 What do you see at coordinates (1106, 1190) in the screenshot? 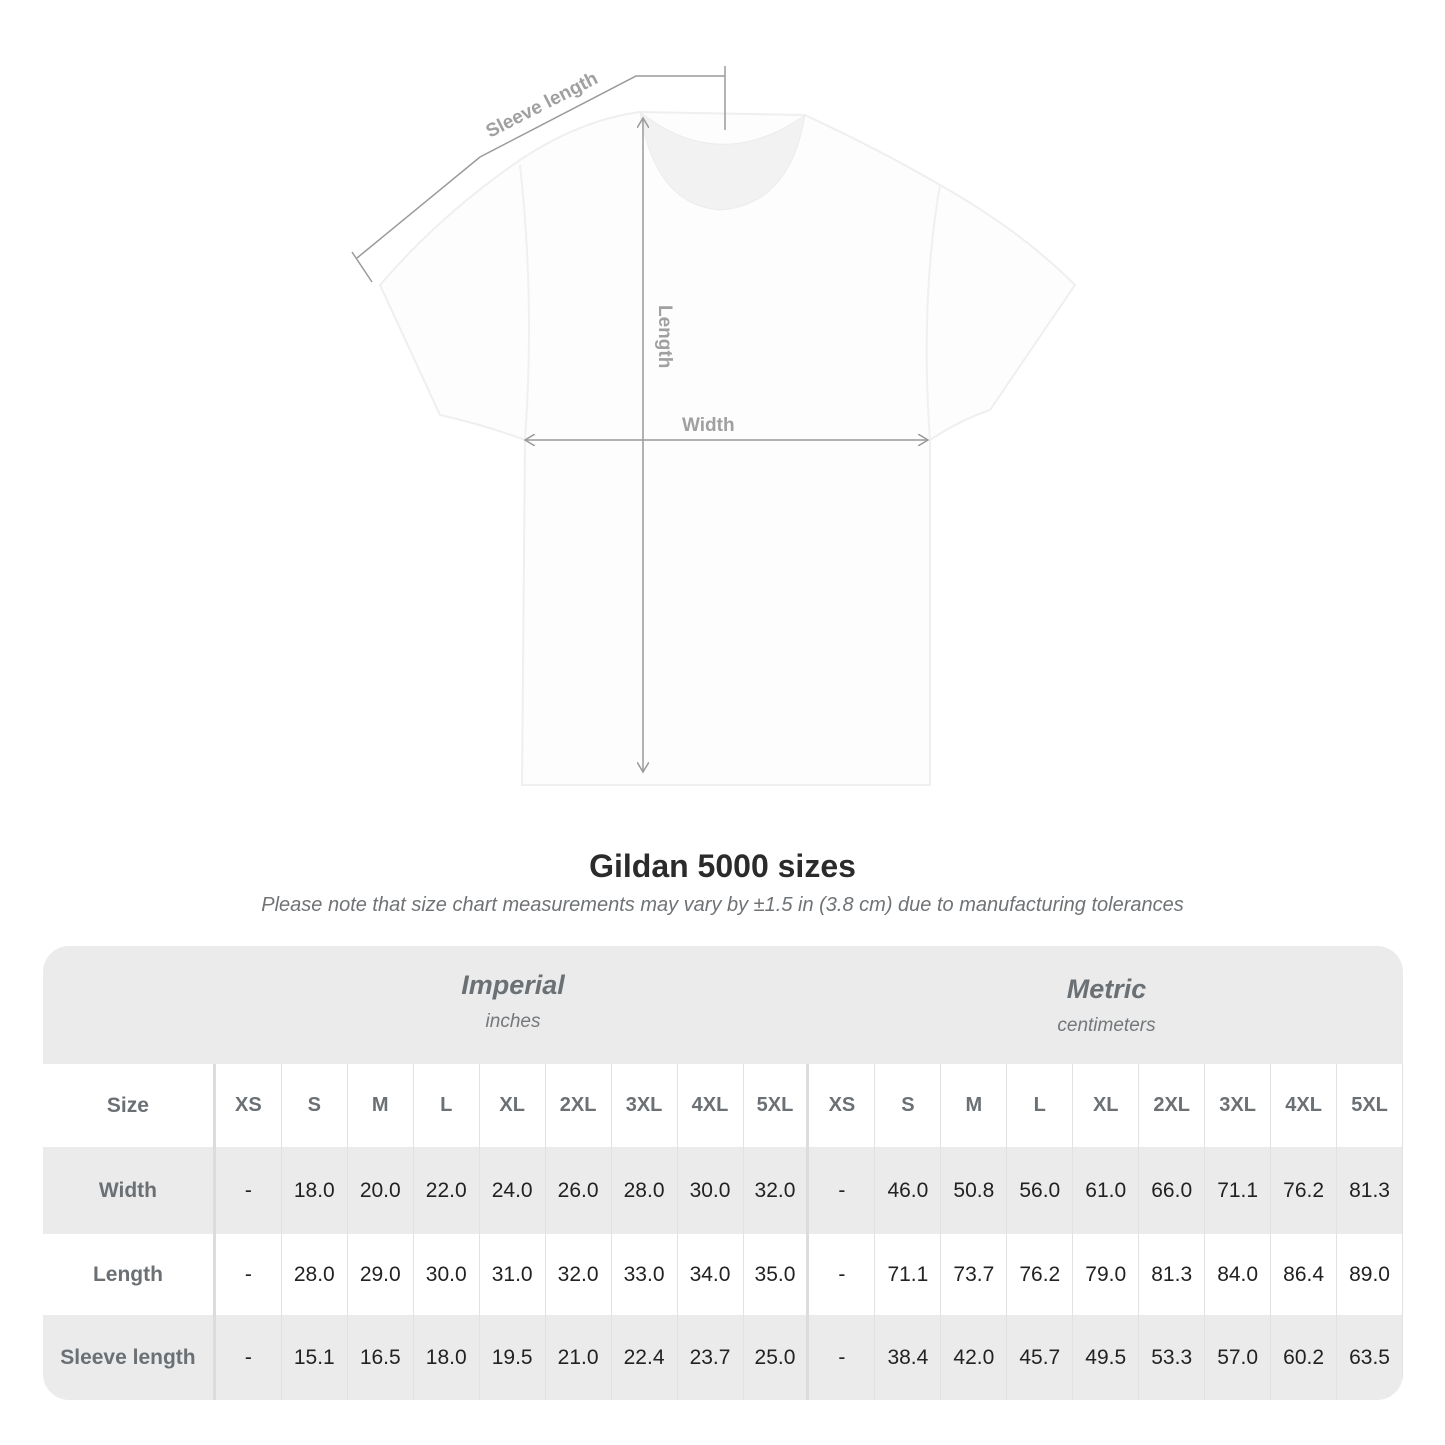
I see `metric-value: 61.0` at bounding box center [1106, 1190].